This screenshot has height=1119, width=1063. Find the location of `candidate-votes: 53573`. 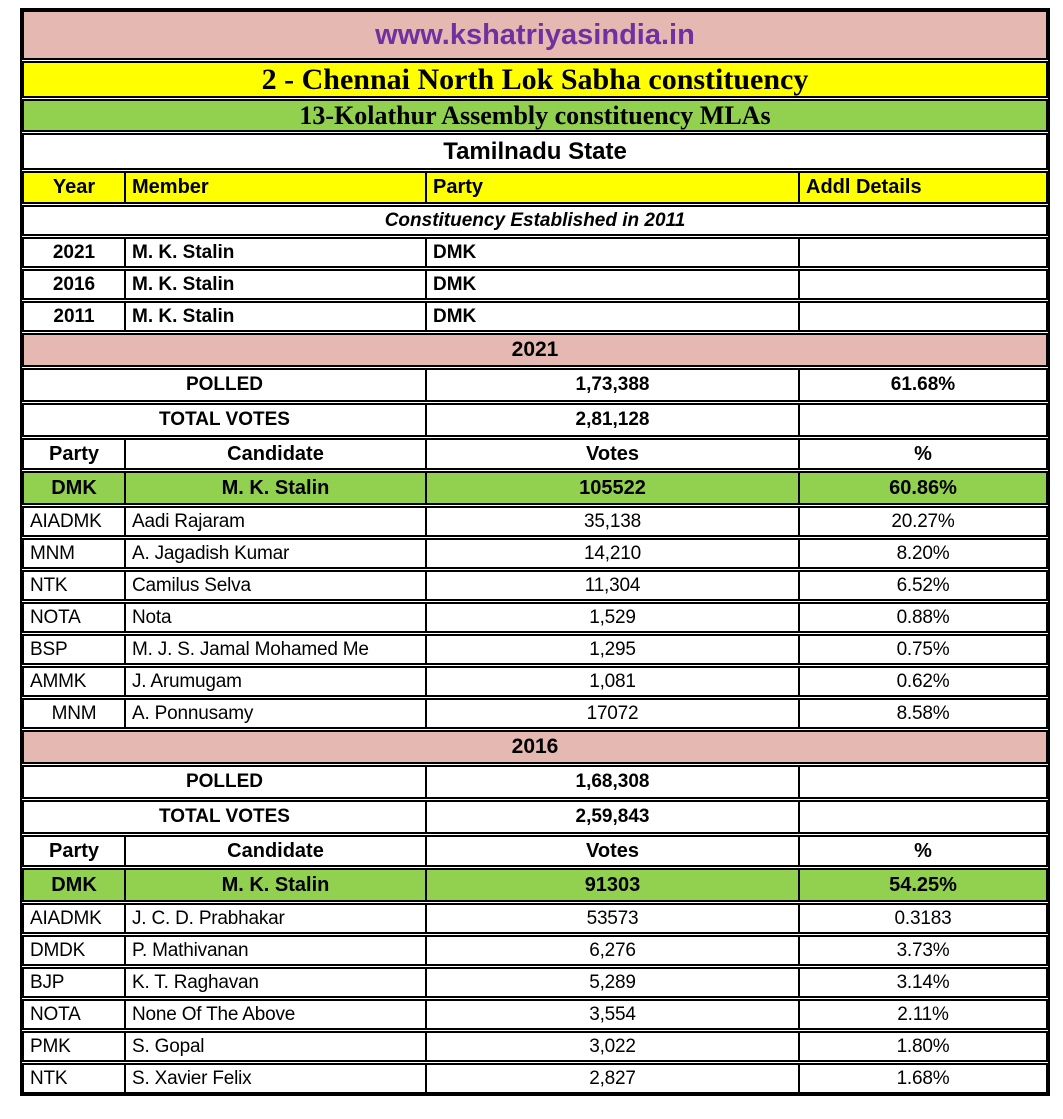

candidate-votes: 53573 is located at coordinates (611, 918).